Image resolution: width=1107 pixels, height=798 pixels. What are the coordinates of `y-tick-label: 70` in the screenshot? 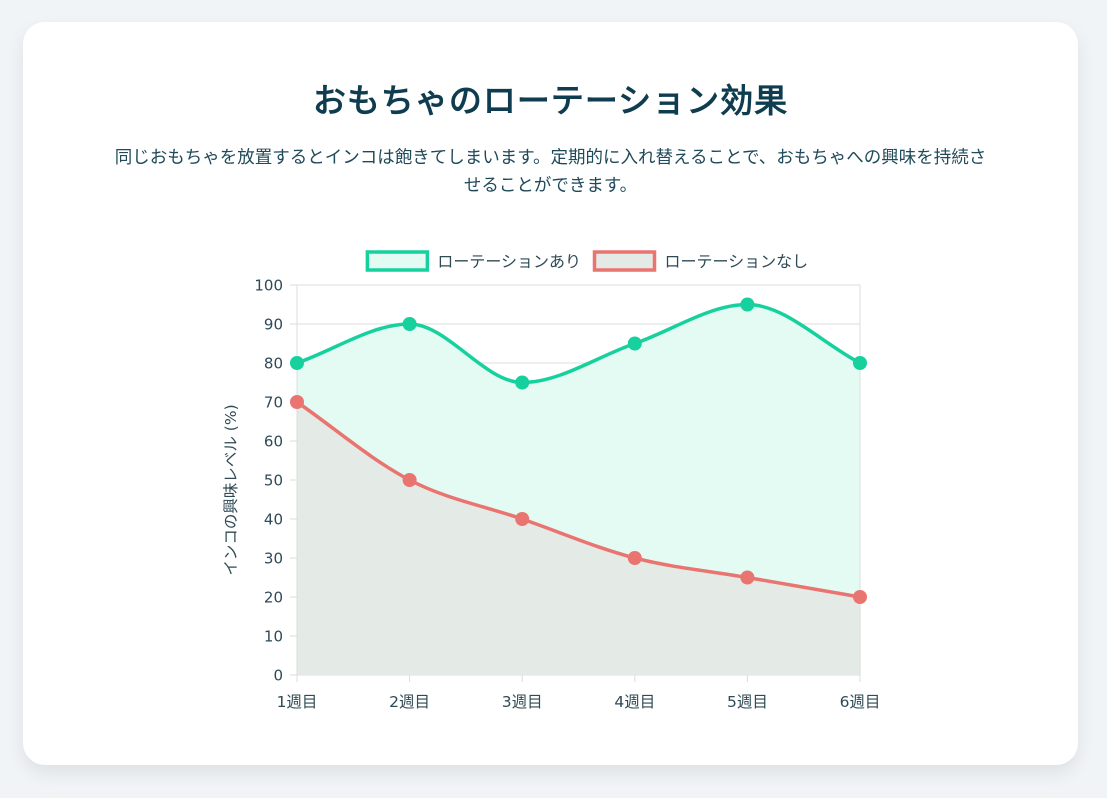 It's located at (273, 403).